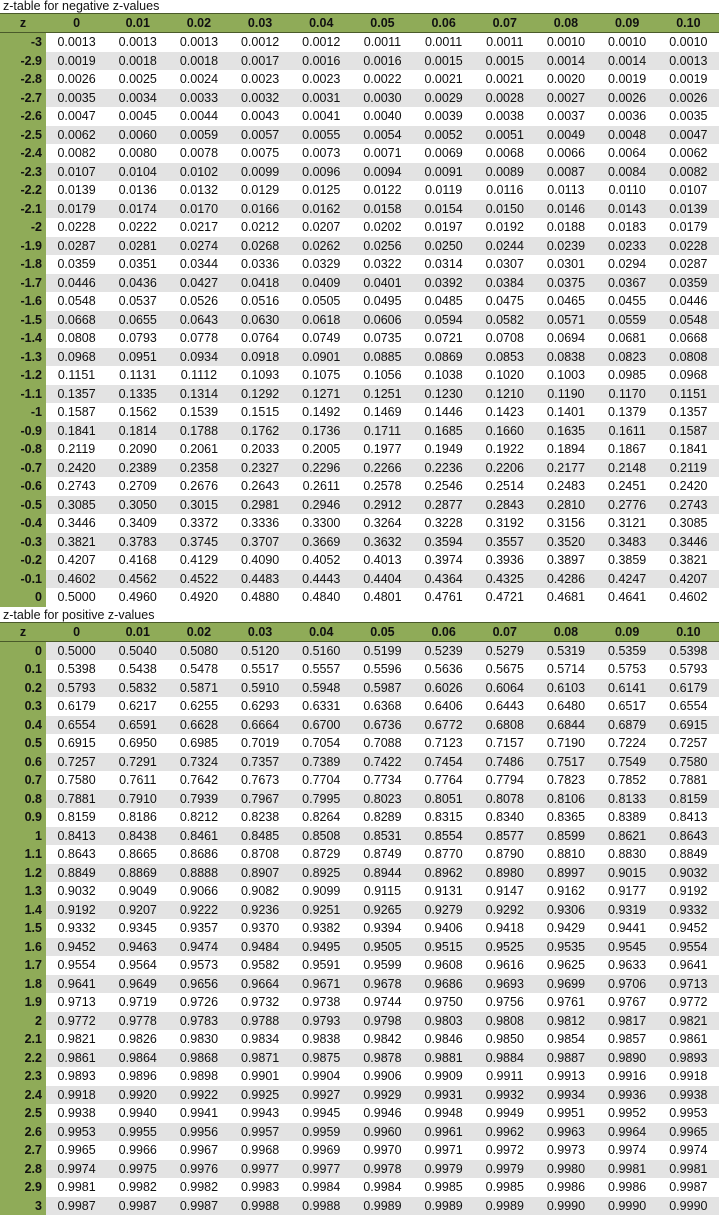  I want to click on probability-cell: 0.0668, so click(688, 338).